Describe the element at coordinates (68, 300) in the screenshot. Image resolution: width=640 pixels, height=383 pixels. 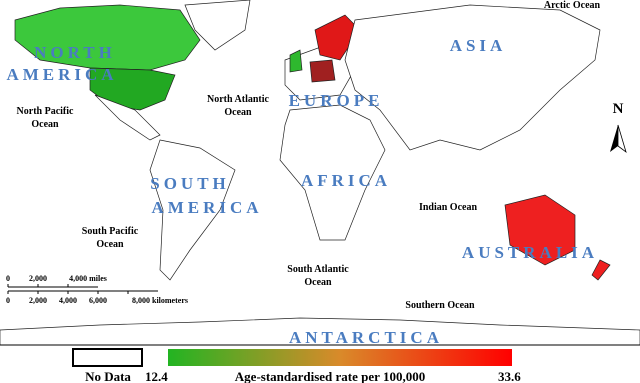
I see `scale-label: 4,000` at that location.